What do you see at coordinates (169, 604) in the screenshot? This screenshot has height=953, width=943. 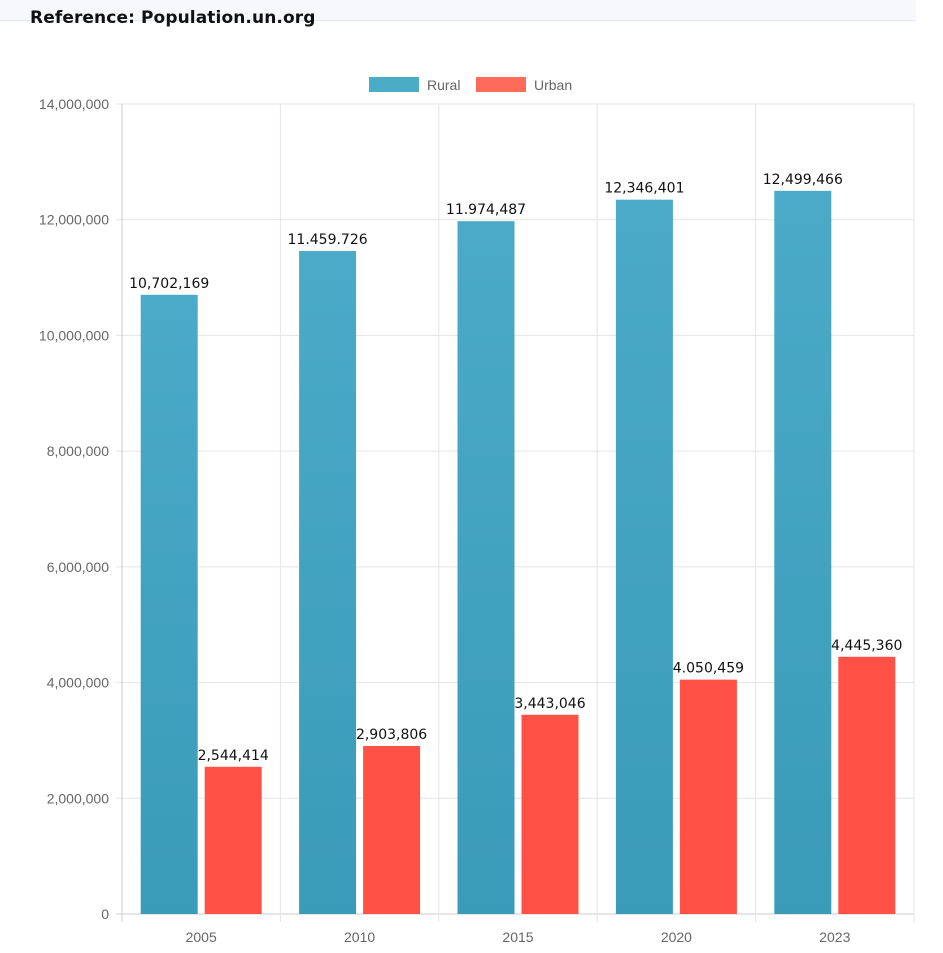 I see `bar-rural-2005` at bounding box center [169, 604].